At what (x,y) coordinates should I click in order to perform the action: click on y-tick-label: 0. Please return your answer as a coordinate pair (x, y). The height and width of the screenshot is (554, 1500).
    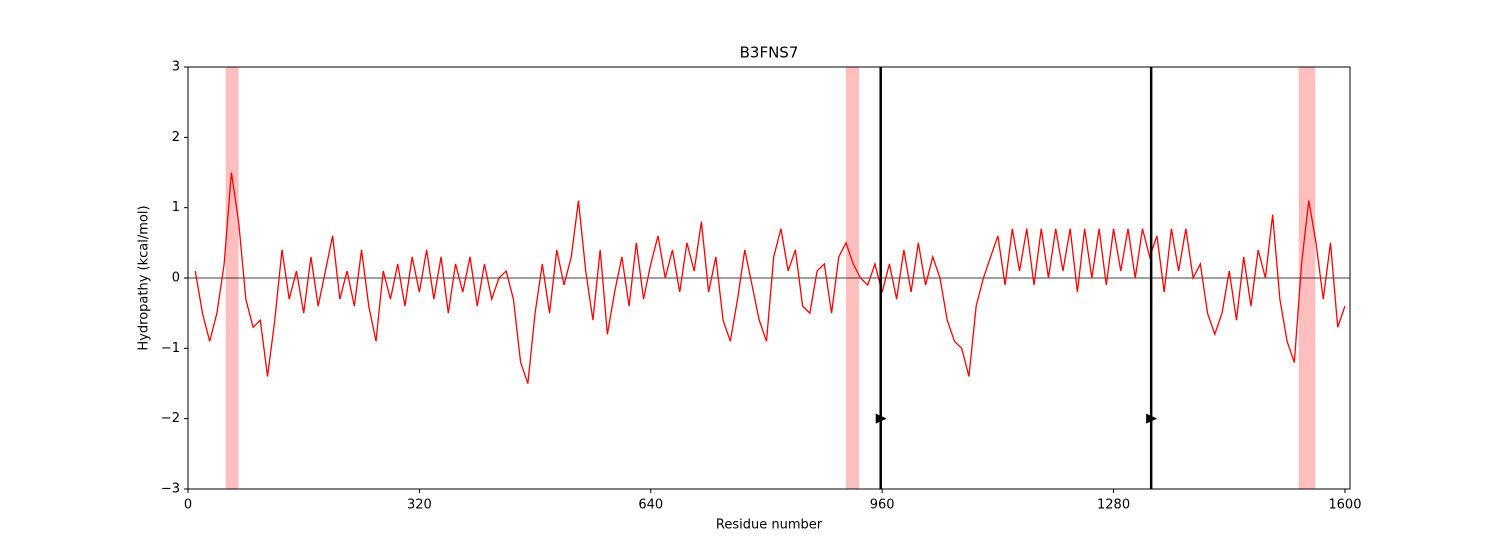
    Looking at the image, I should click on (176, 278).